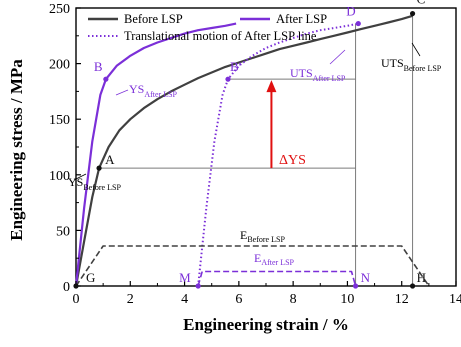 The height and width of the screenshot is (347, 461). I want to click on x-tick-label: 12, so click(402, 299).